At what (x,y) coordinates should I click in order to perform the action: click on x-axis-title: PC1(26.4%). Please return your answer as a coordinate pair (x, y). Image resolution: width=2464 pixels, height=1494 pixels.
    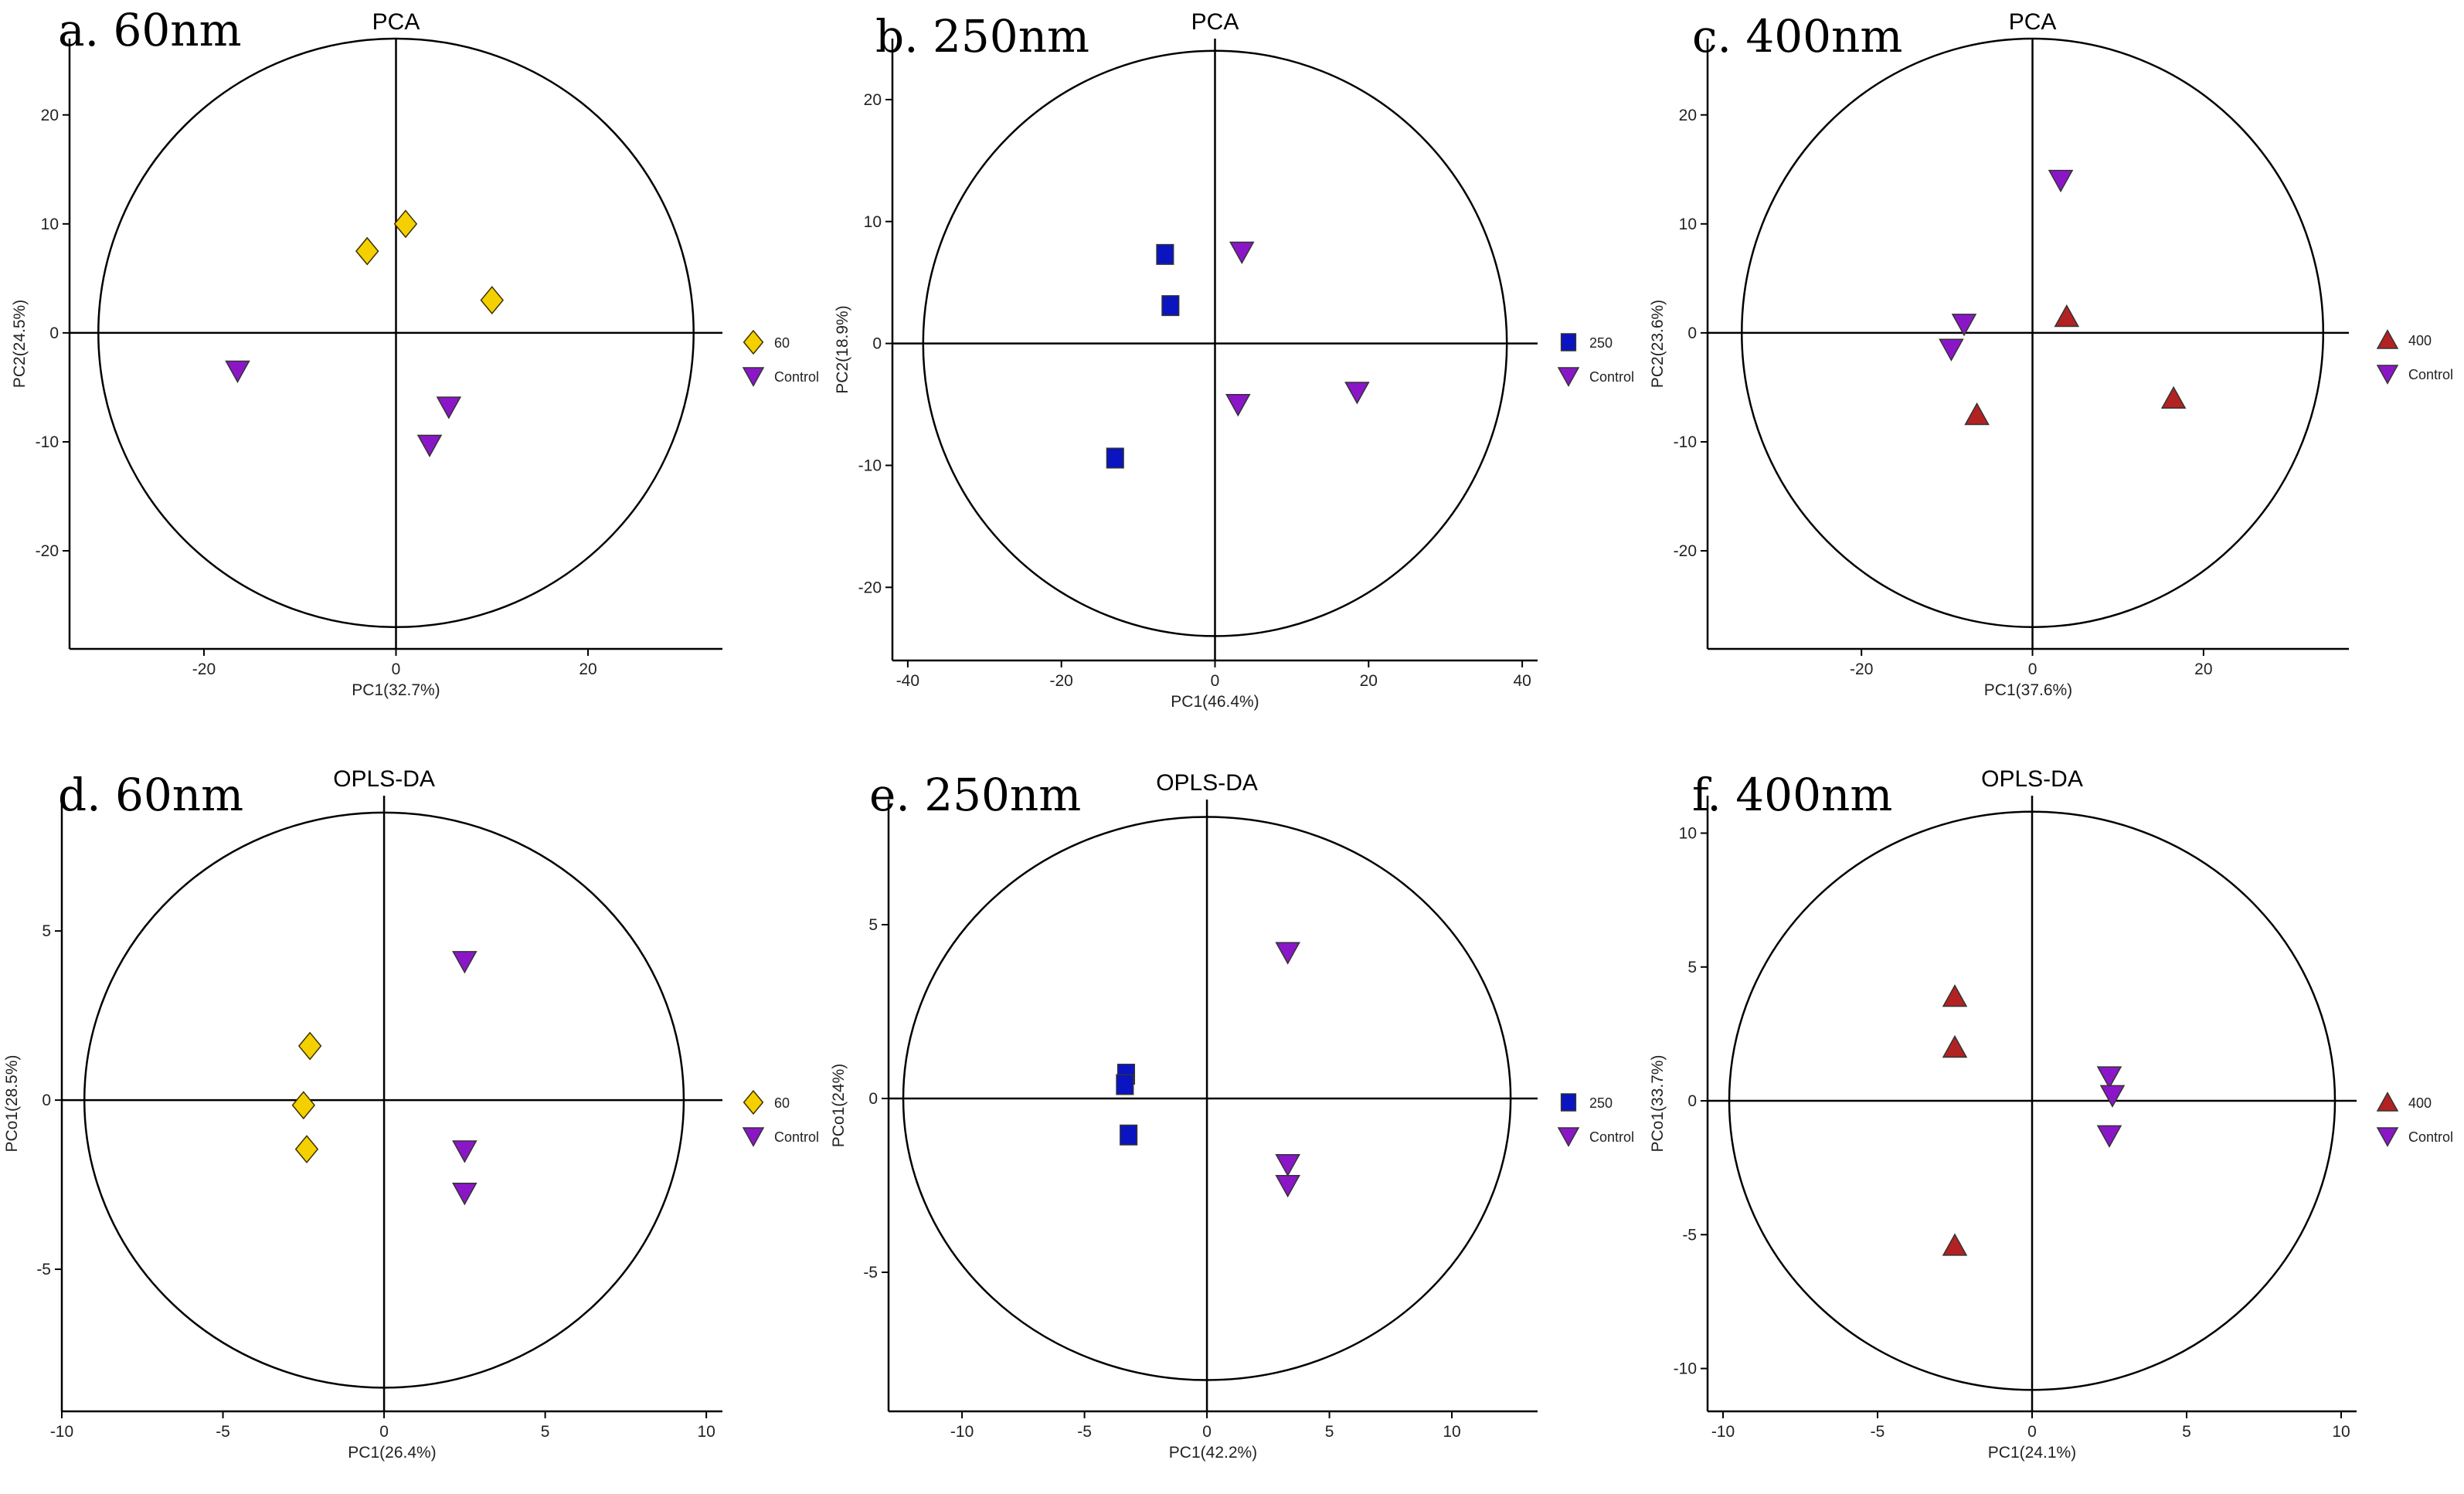
    Looking at the image, I should click on (392, 1453).